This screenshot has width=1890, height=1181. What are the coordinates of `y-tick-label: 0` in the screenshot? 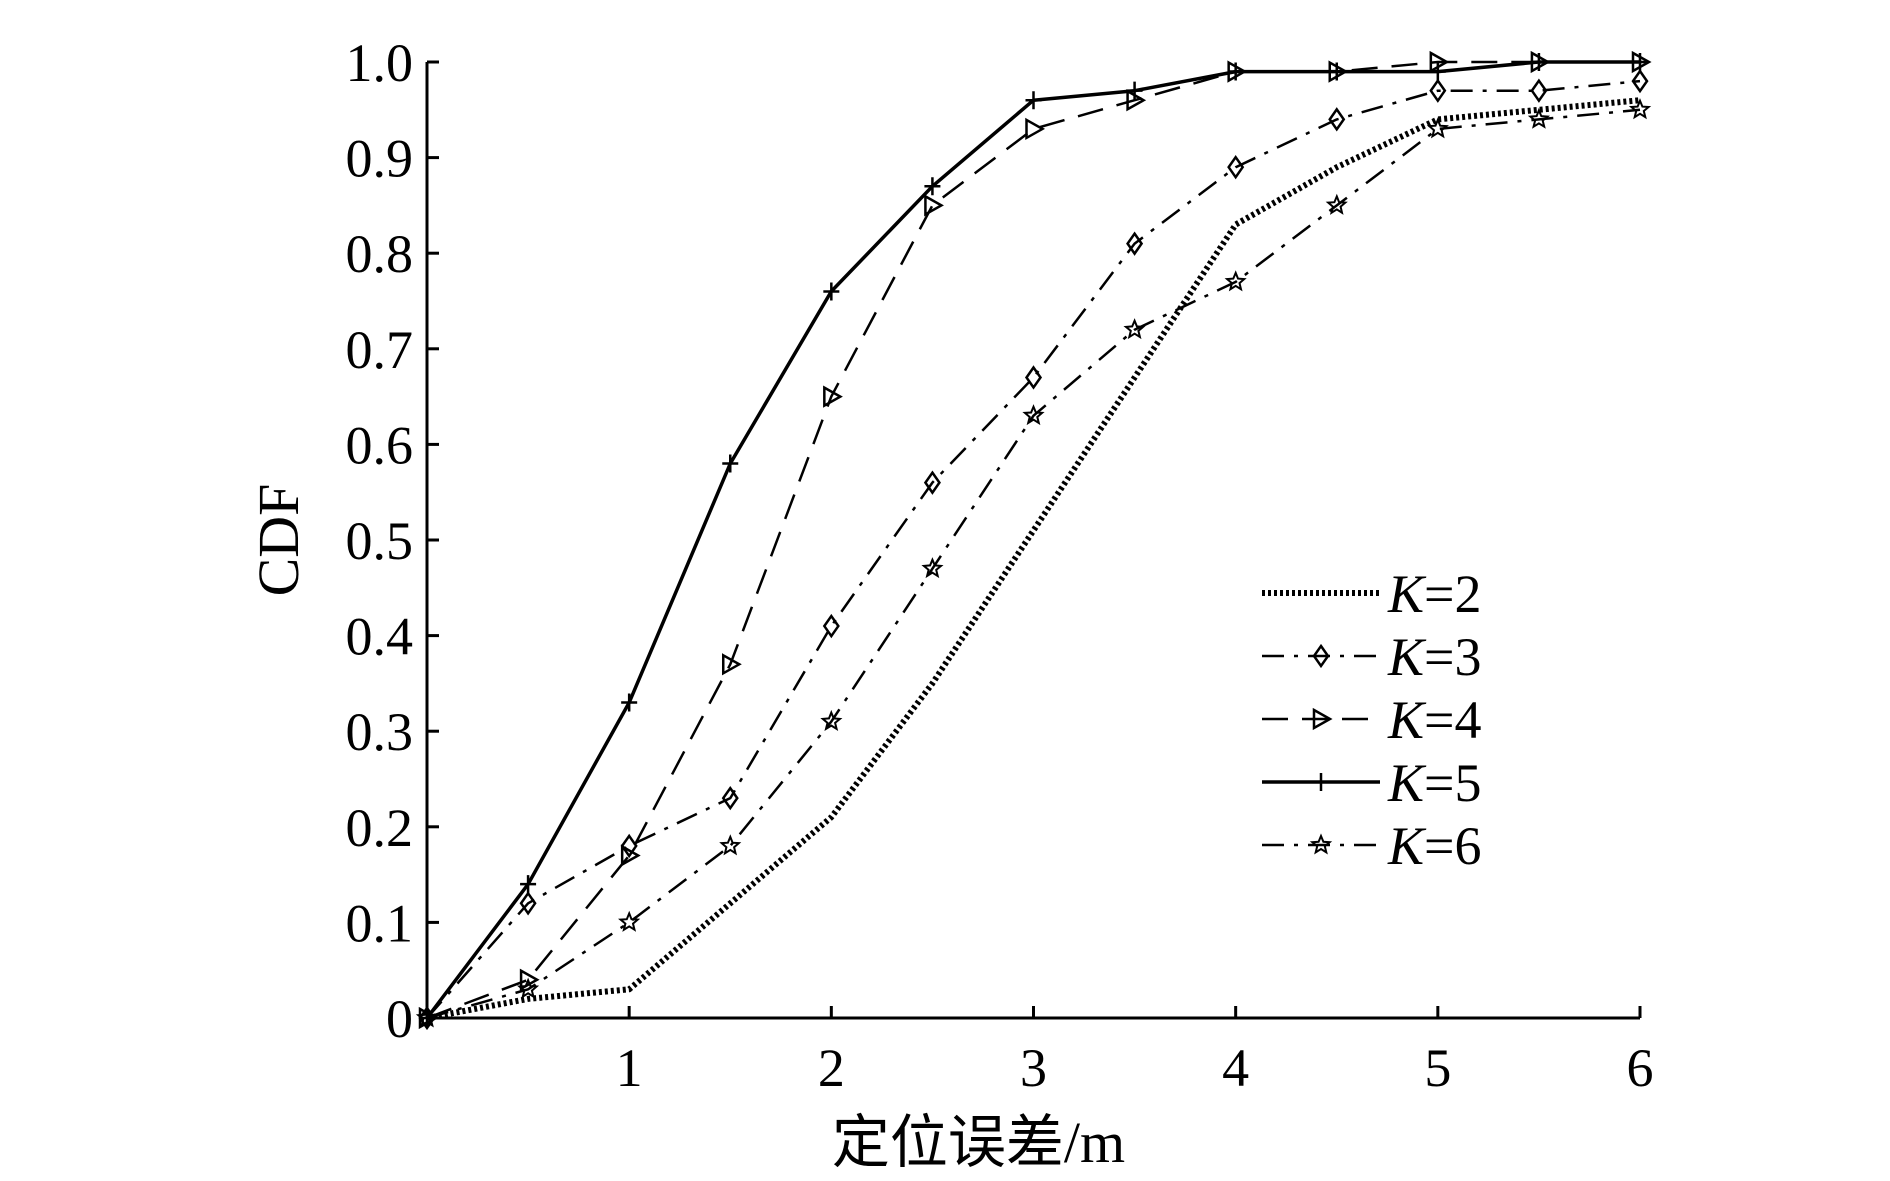 It's located at (399, 1019).